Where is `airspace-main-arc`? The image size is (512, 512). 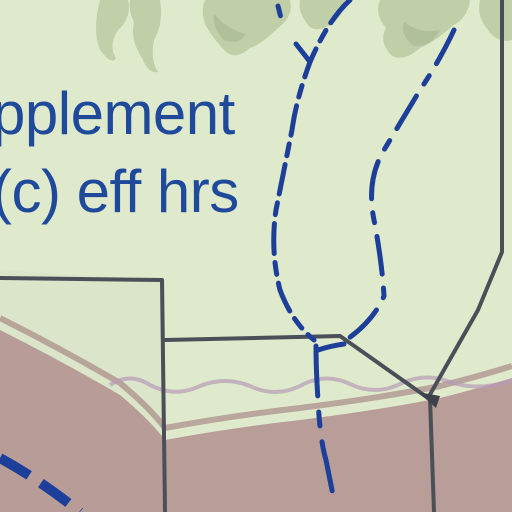 airspace-main-arc is located at coordinates (312, 171).